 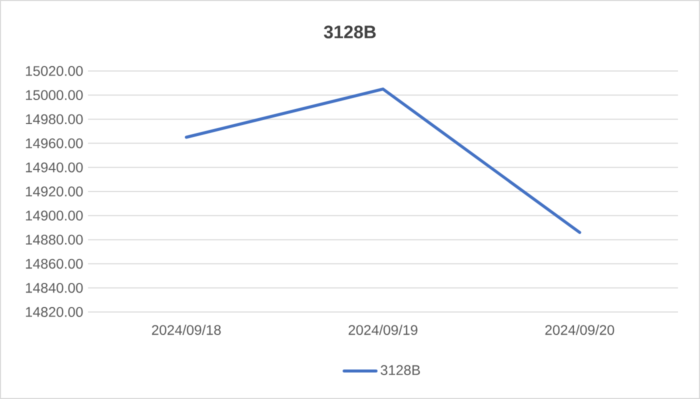 What do you see at coordinates (186, 329) in the screenshot?
I see `x-tick-label: 2024/09/18` at bounding box center [186, 329].